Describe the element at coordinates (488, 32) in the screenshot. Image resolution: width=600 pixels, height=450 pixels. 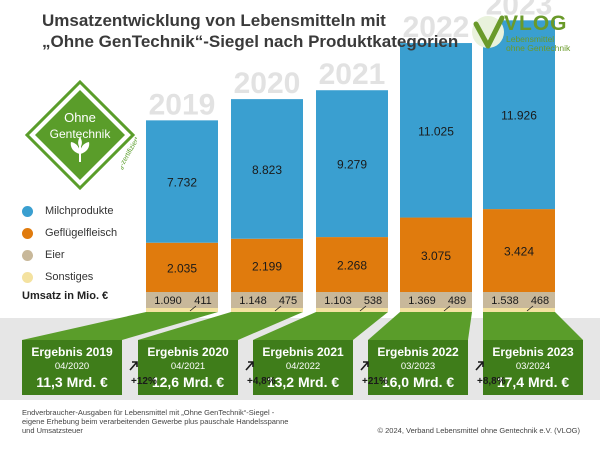
I see `vlog-logo-icon` at that location.